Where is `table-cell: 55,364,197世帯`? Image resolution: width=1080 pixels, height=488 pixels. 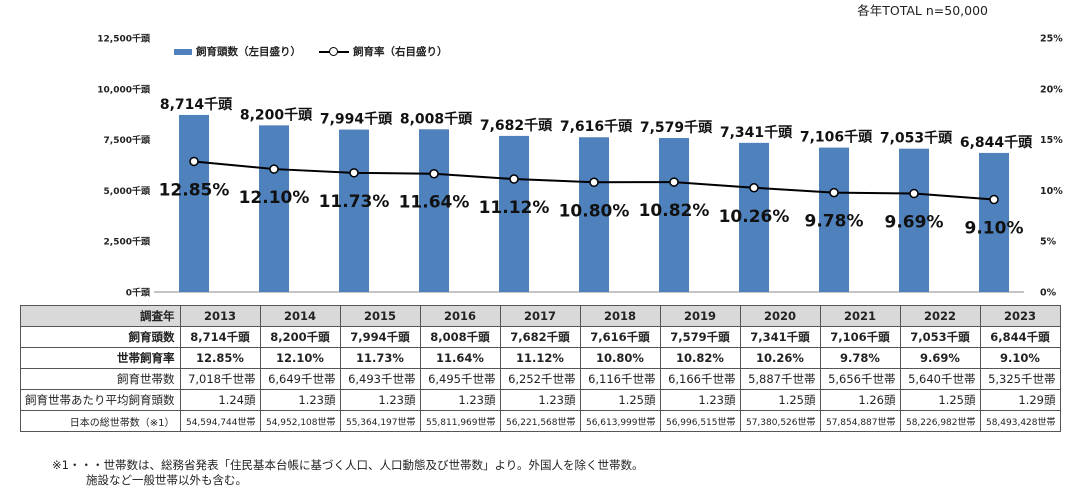 table-cell: 55,364,197世帯 is located at coordinates (380, 421).